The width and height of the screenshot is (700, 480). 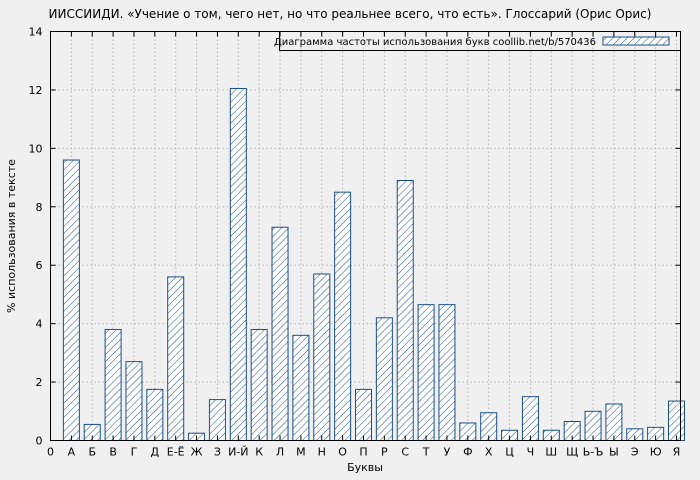 I want to click on x-tick-origin: 0, so click(x=50, y=452).